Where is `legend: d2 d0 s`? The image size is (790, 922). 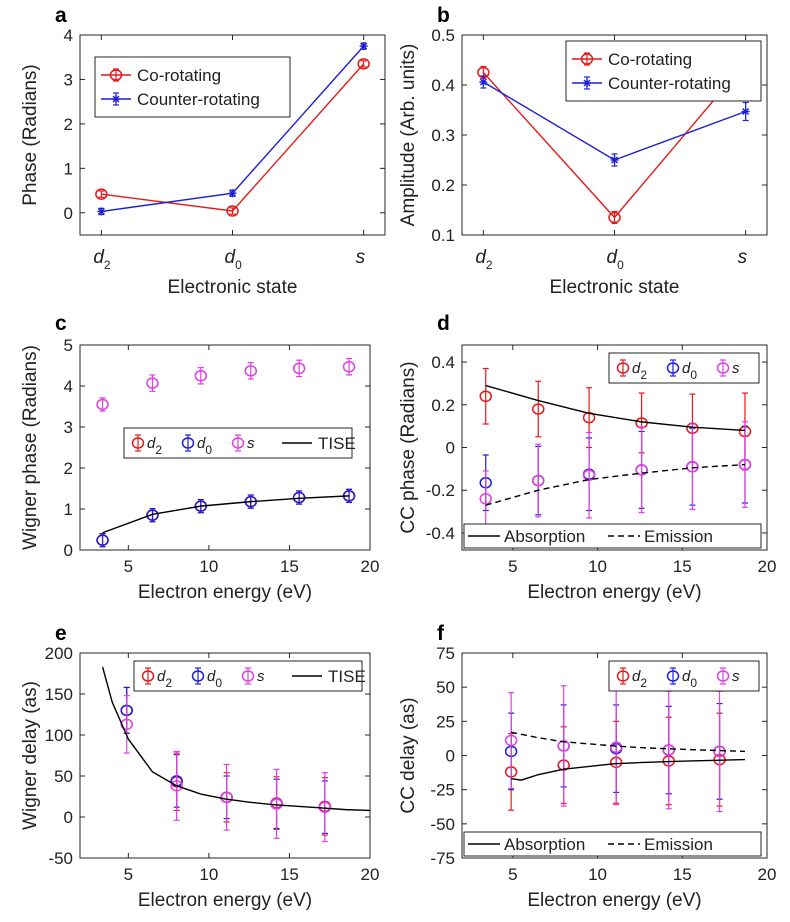
legend: d2 d0 s is located at coordinates (684, 368).